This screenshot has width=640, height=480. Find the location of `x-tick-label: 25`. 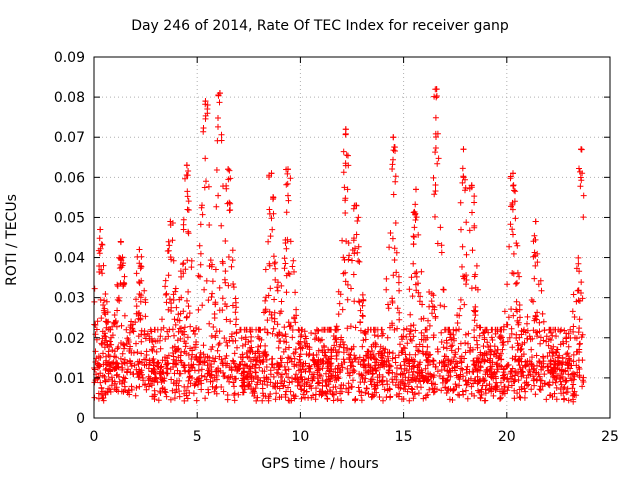

x-tick-label: 25 is located at coordinates (610, 437).